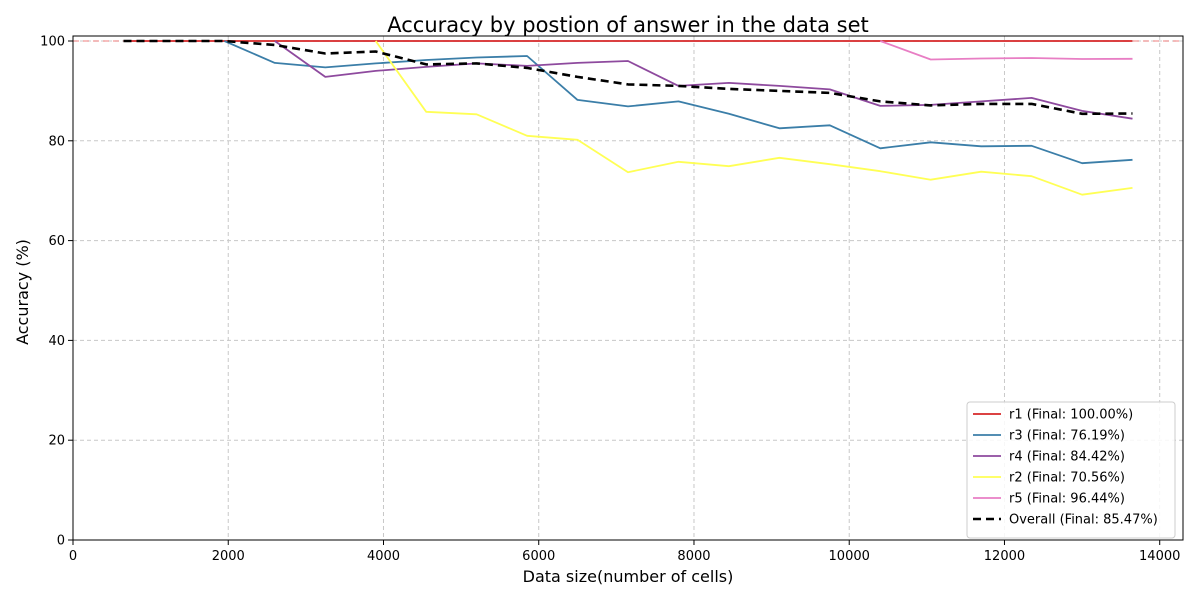 Image resolution: width=1200 pixels, height=600 pixels. What do you see at coordinates (1067, 436) in the screenshot?
I see `legend-entry-label: r3 (Final: 76.19%)` at bounding box center [1067, 436].